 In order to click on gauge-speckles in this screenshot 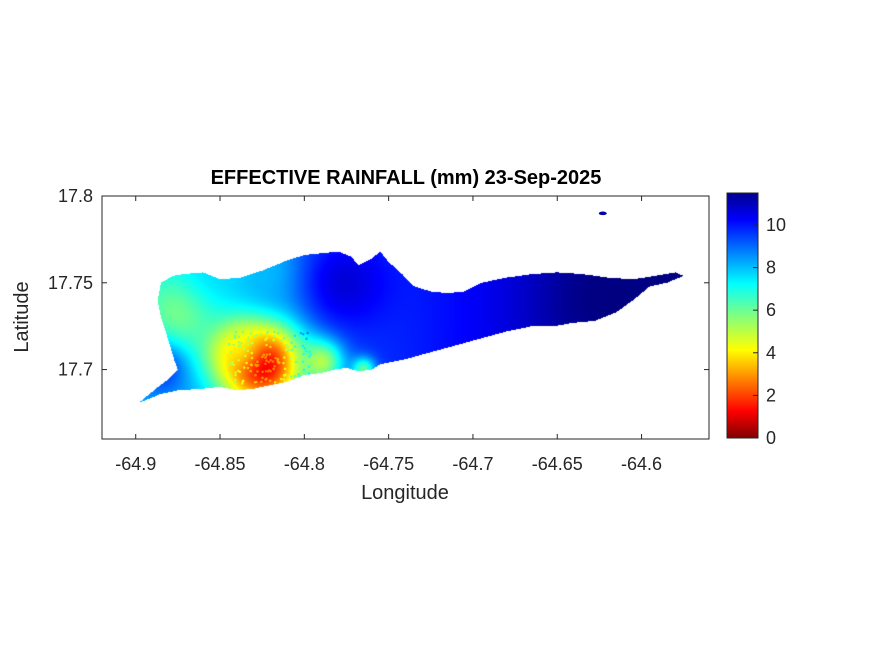, I will do `click(269, 357)`.